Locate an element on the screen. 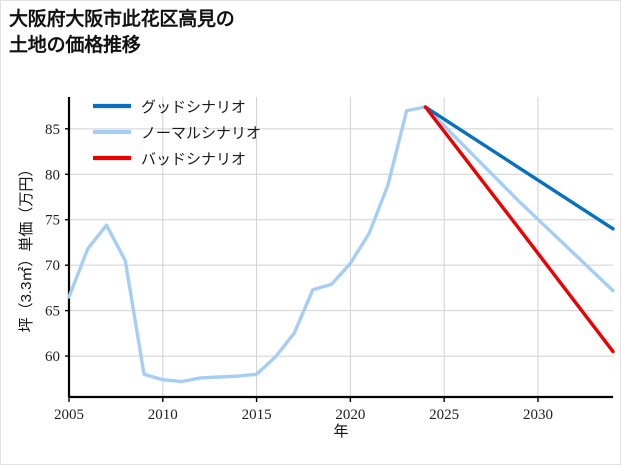  series-line-グッドシナリオ is located at coordinates (519, 168).